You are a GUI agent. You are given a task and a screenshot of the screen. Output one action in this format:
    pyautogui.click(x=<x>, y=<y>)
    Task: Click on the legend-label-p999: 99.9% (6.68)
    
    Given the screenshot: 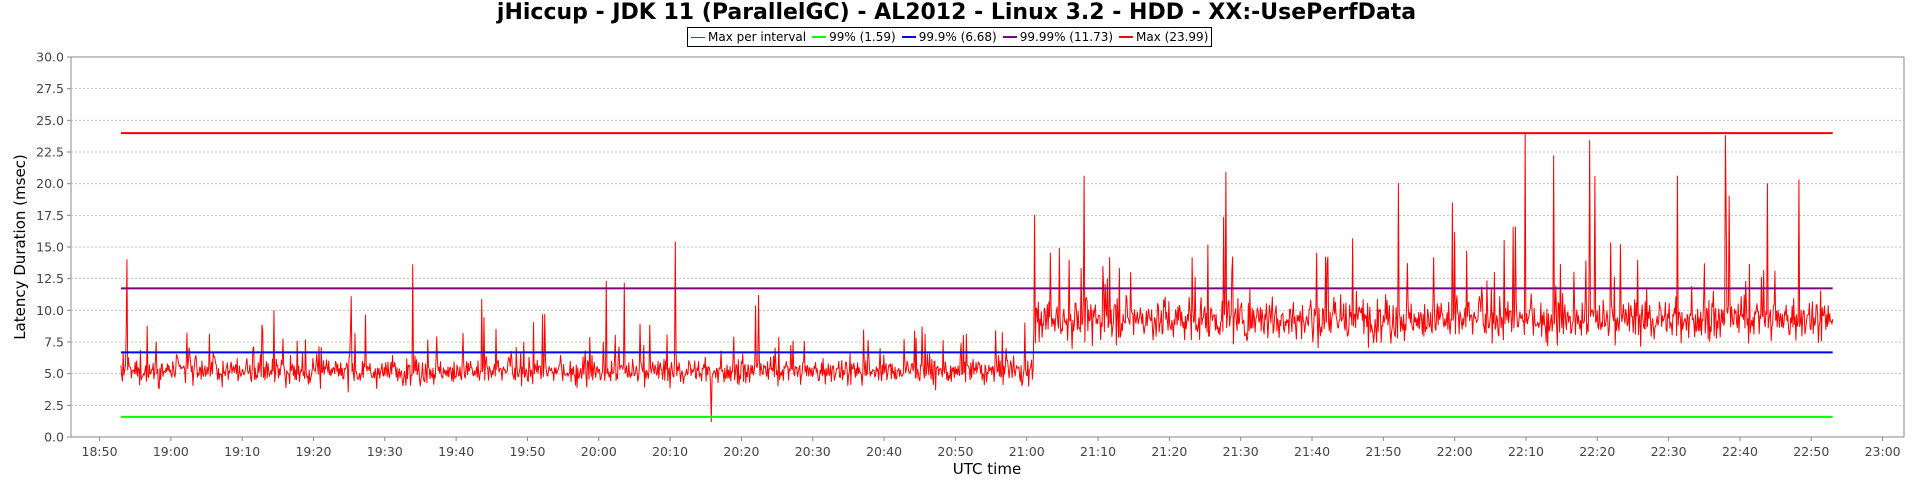 What is the action you would take?
    pyautogui.click(x=957, y=37)
    